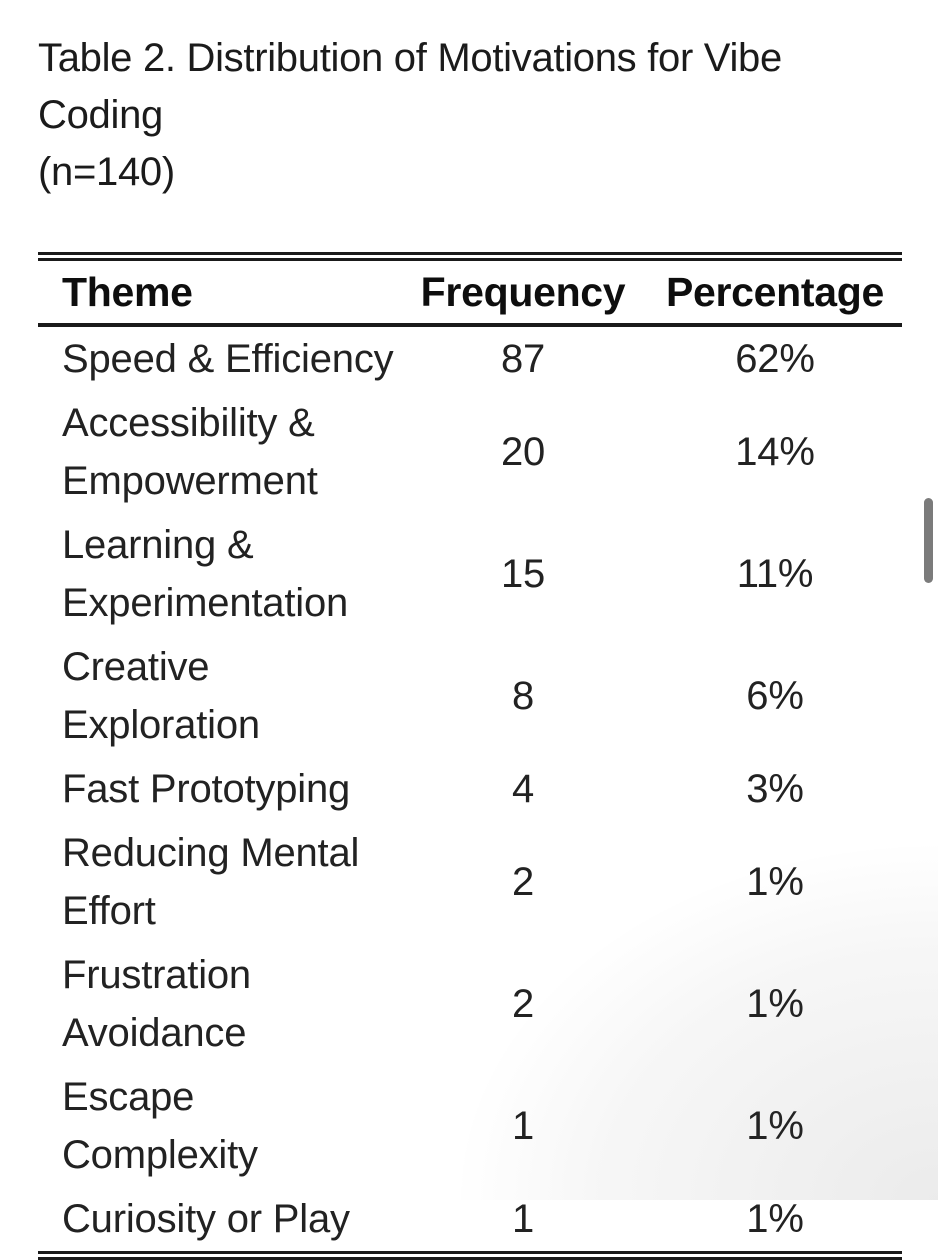 This screenshot has width=938, height=1260. What do you see at coordinates (109, 911) in the screenshot?
I see `theme-line: Effort` at bounding box center [109, 911].